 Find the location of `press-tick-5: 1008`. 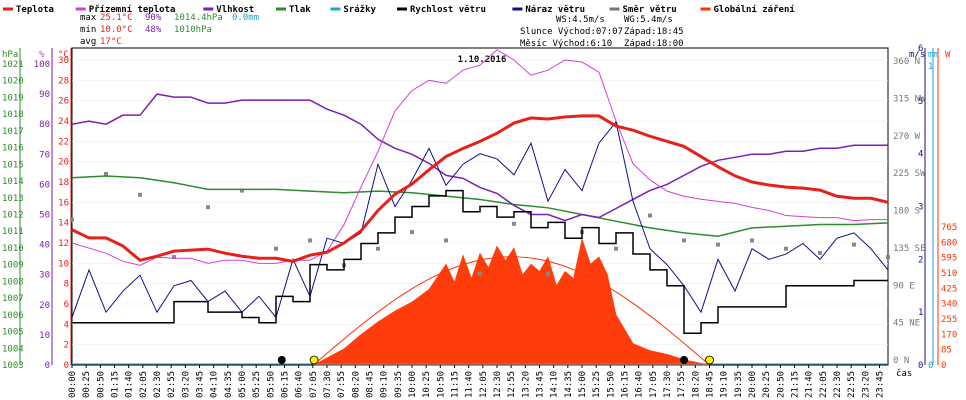

press-tick-5: 1008 is located at coordinates (13, 282).